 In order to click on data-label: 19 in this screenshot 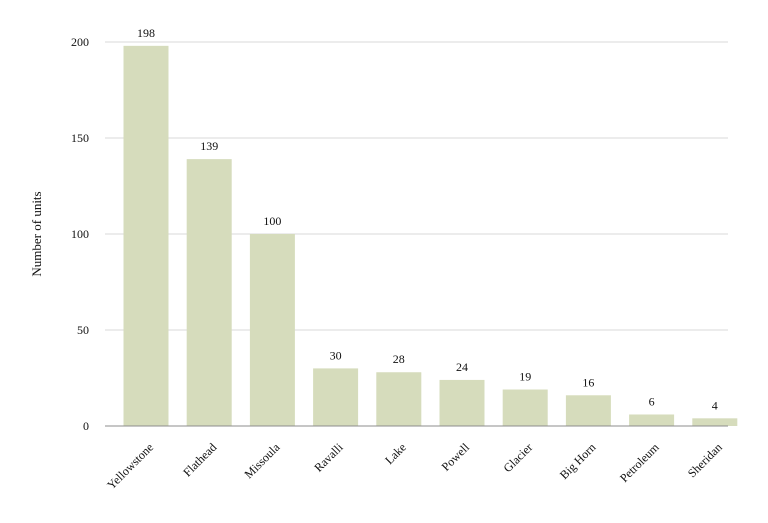, I will do `click(525, 377)`.